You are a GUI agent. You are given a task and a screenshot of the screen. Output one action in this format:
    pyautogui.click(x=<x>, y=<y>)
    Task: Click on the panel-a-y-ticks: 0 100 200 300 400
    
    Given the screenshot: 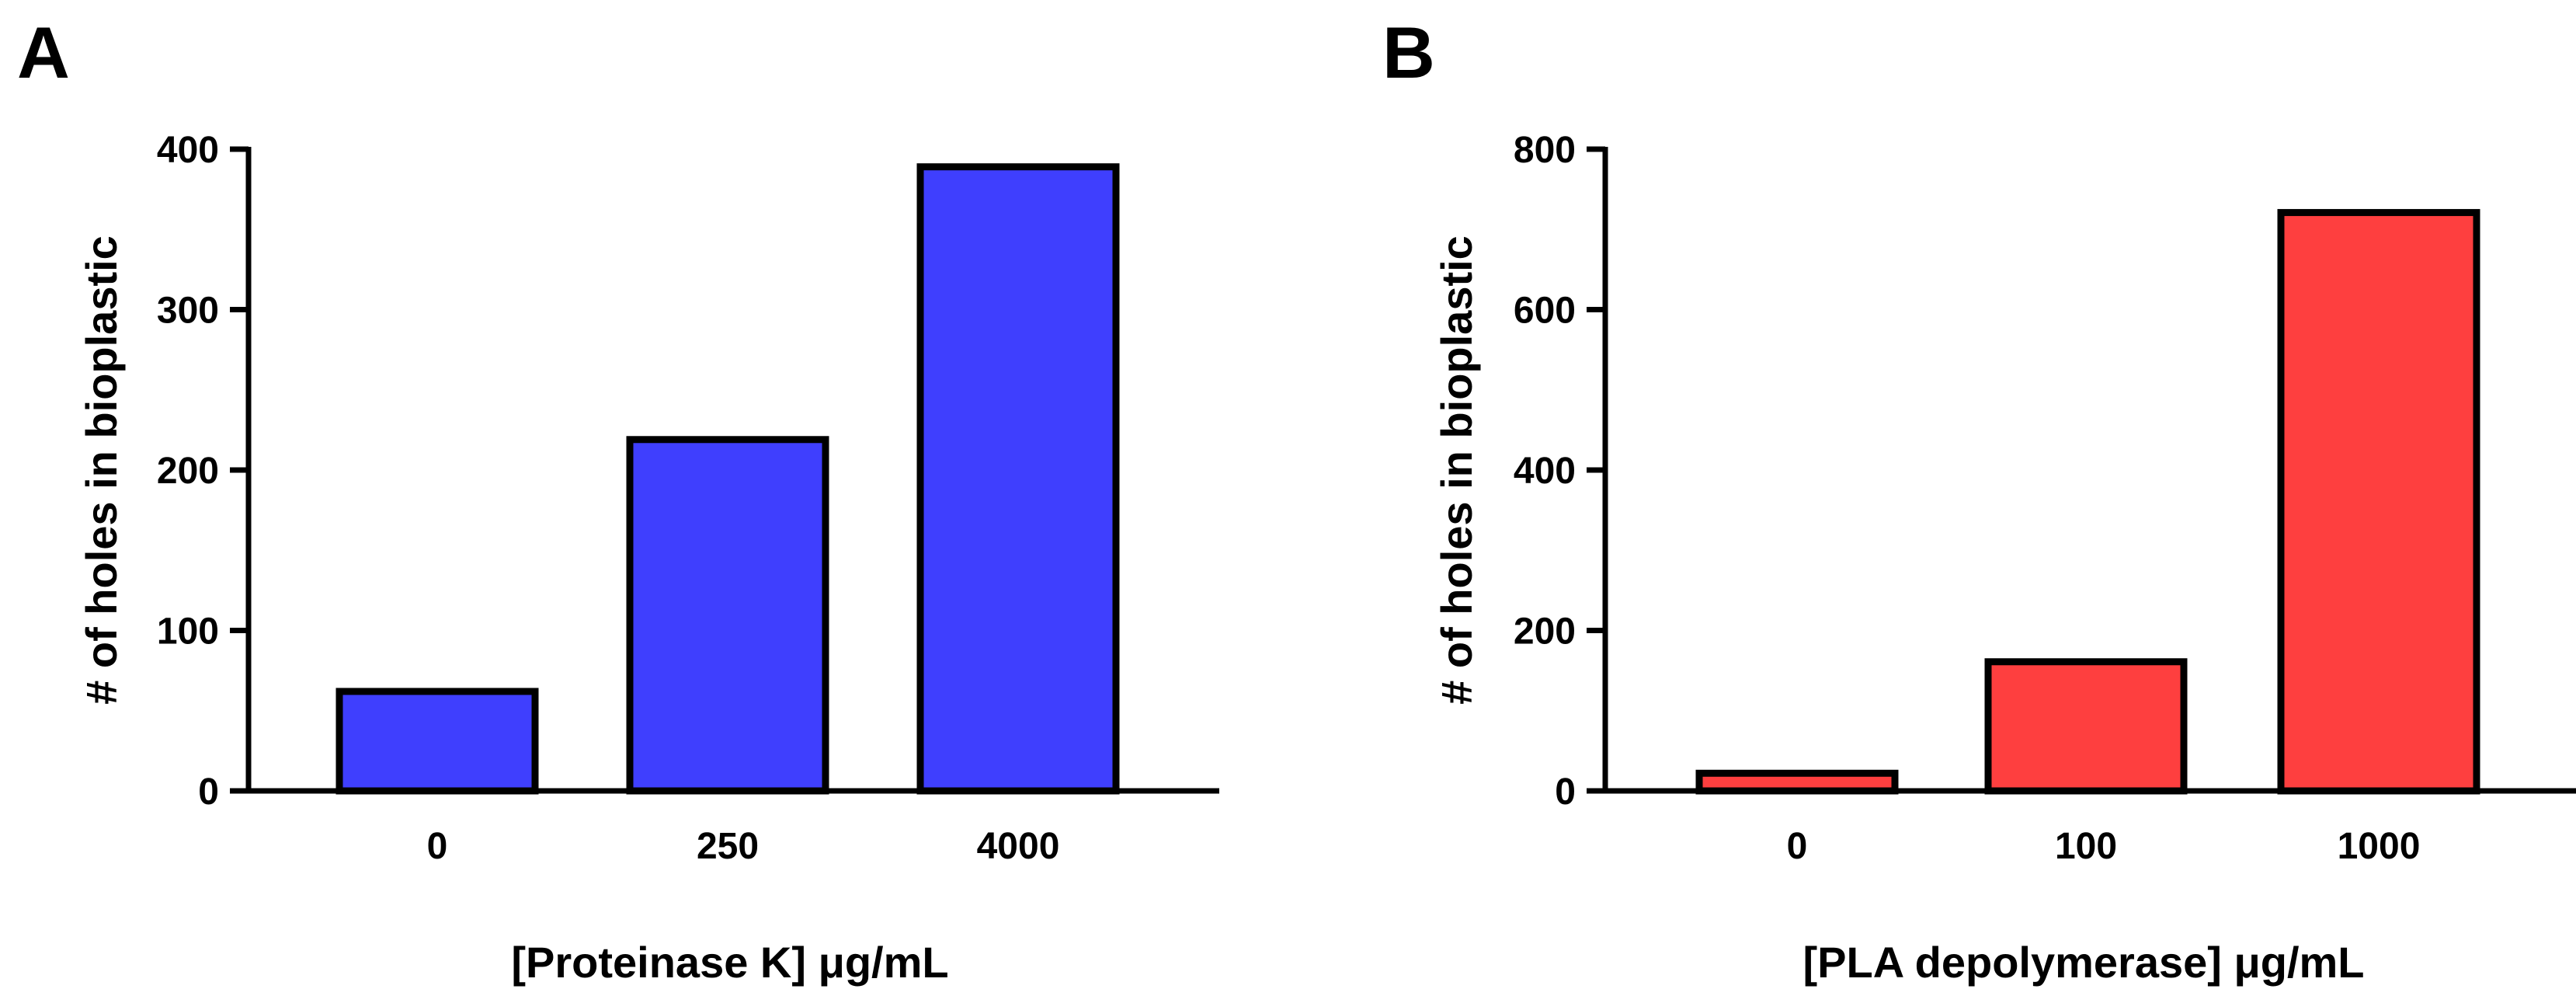 What is the action you would take?
    pyautogui.click(x=203, y=471)
    